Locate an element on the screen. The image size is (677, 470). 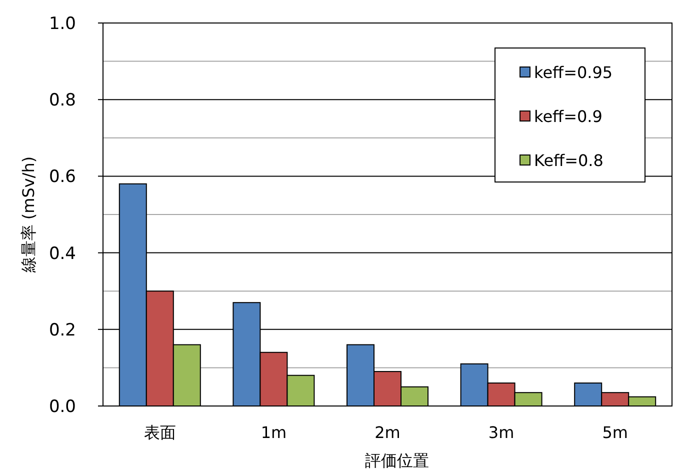
y-axis-title: 線量率 (mSv/h) is located at coordinates (28, 215).